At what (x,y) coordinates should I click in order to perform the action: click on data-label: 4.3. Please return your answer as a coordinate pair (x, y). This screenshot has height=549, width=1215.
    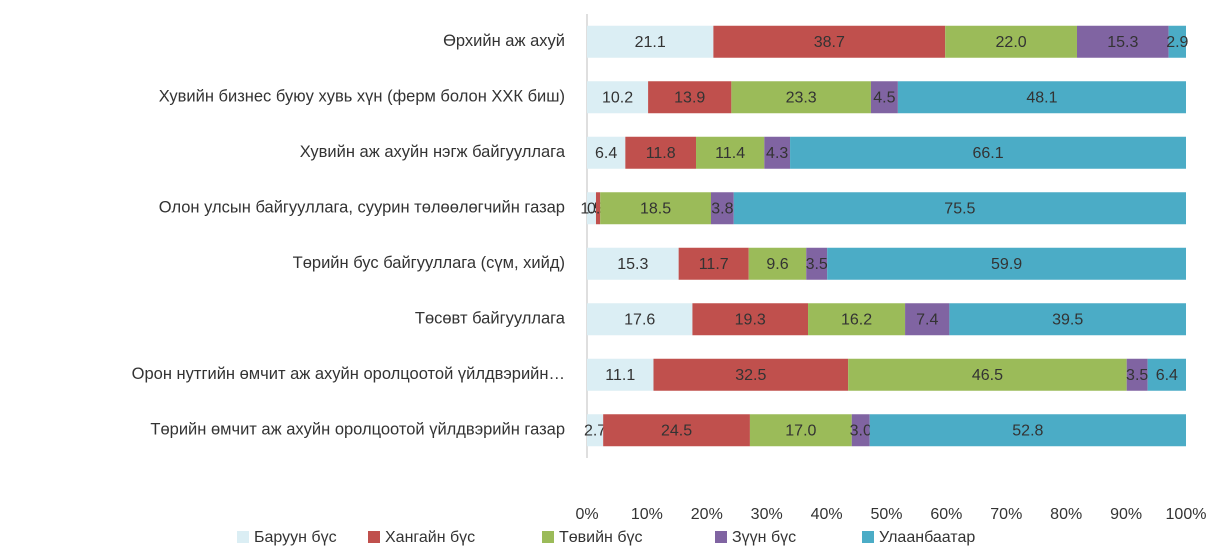
    Looking at the image, I should click on (777, 153).